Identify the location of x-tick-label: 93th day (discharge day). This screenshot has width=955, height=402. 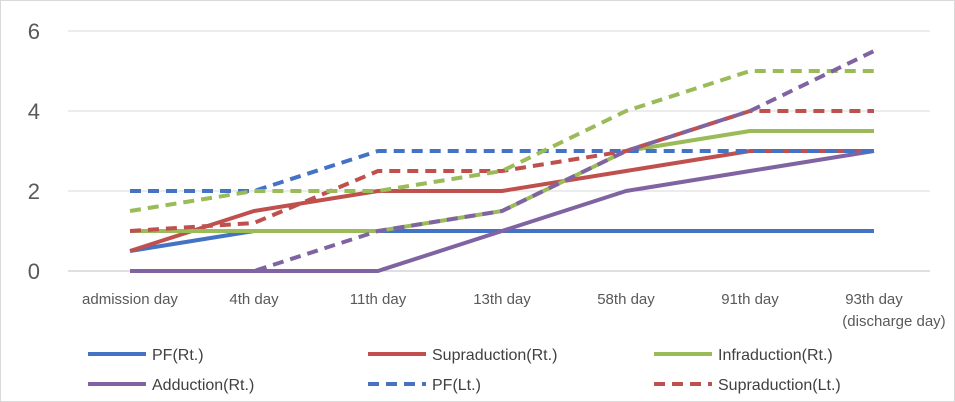
(893, 310).